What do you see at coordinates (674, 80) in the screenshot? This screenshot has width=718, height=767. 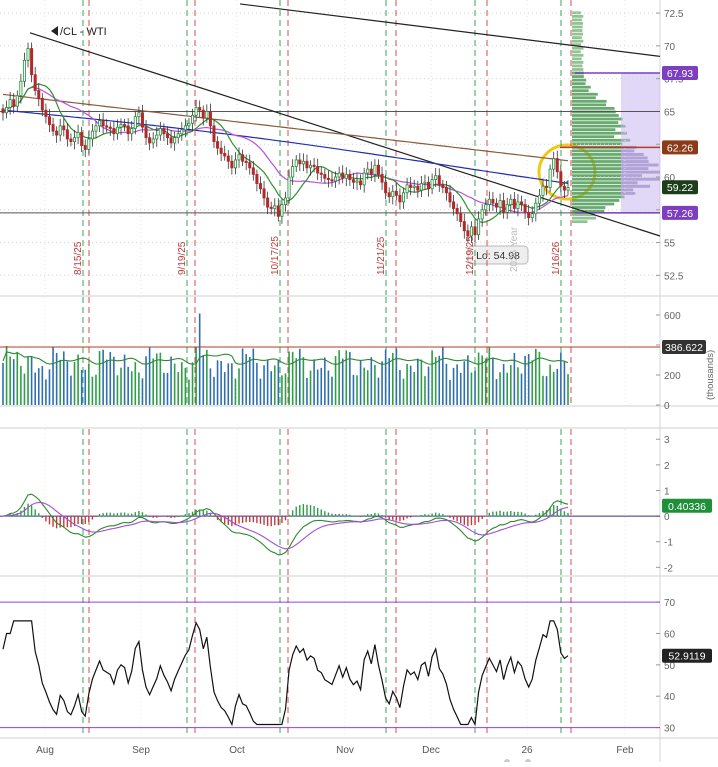 I see `price-axis-label: 67.5` at bounding box center [674, 80].